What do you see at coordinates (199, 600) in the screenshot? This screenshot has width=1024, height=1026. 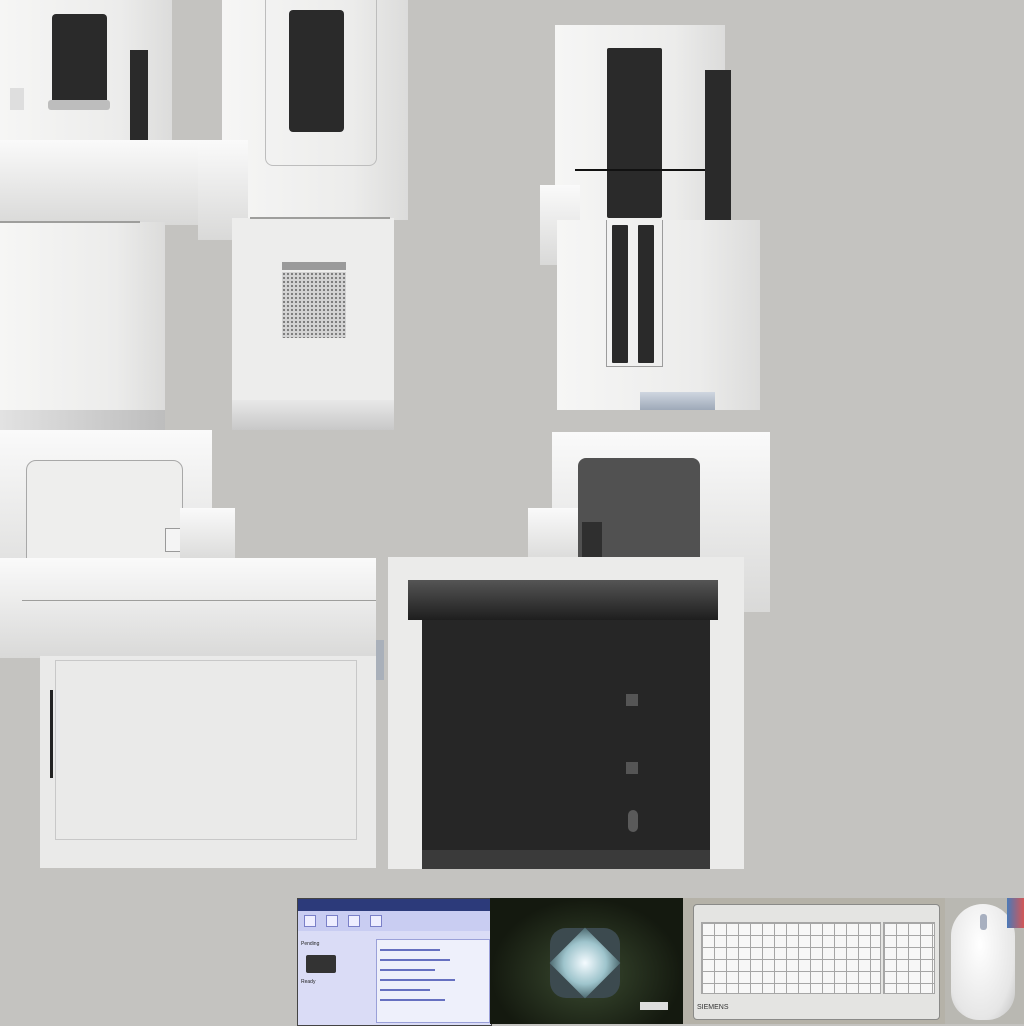 I see `printer-top-mid-line` at bounding box center [199, 600].